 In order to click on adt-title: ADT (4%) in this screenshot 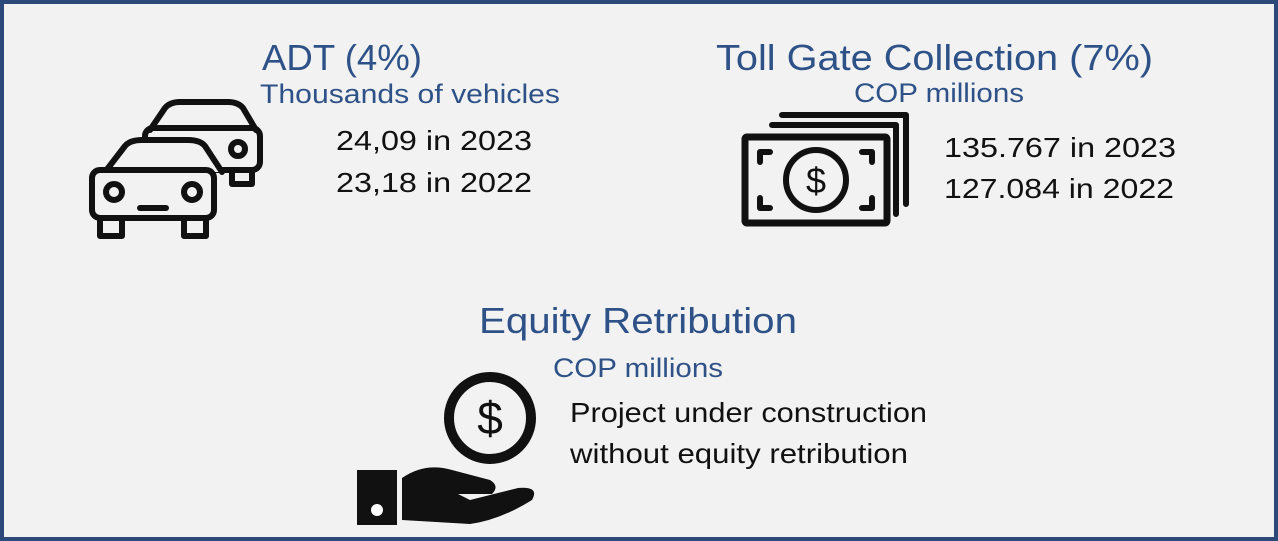, I will do `click(342, 57)`.